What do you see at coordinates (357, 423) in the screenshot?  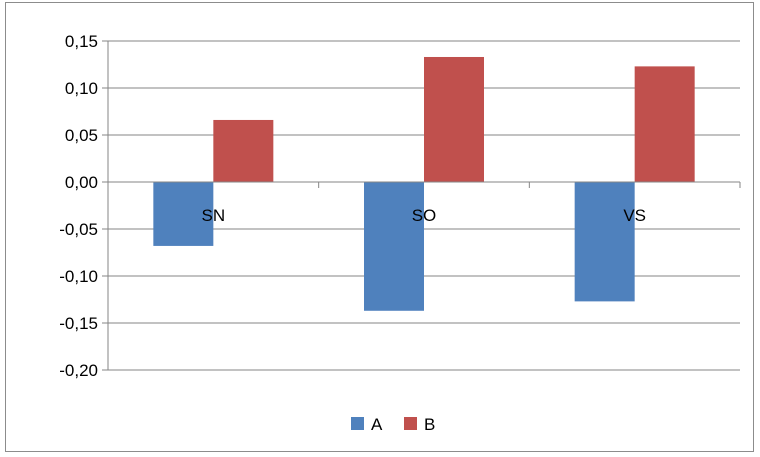 I see `legend-swatch-a` at bounding box center [357, 423].